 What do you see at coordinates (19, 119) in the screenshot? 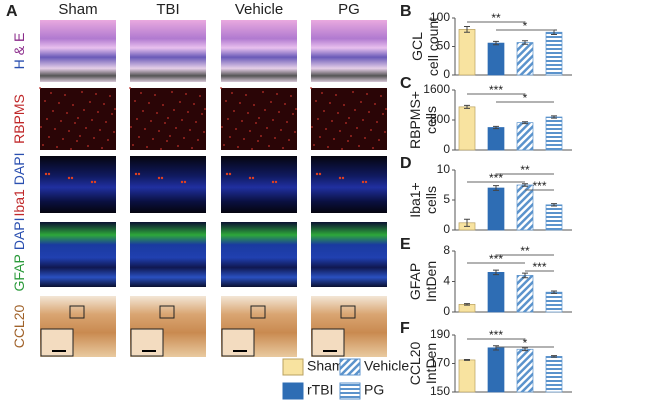
I see `row-label: RBPMS` at bounding box center [19, 119].